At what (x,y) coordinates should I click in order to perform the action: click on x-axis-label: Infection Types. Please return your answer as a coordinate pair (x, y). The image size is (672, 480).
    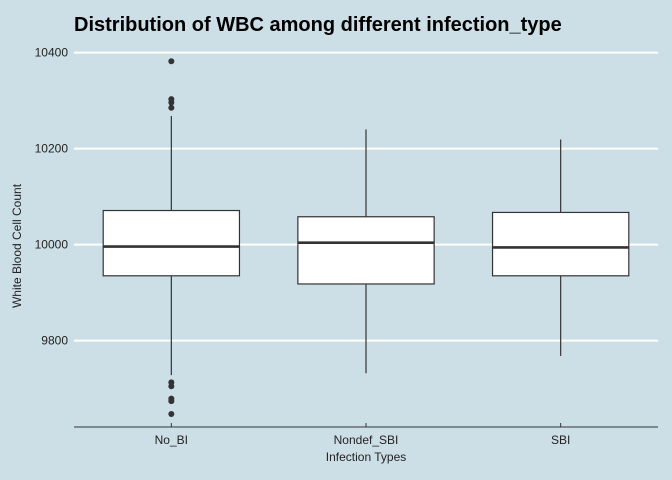
    Looking at the image, I should click on (366, 457).